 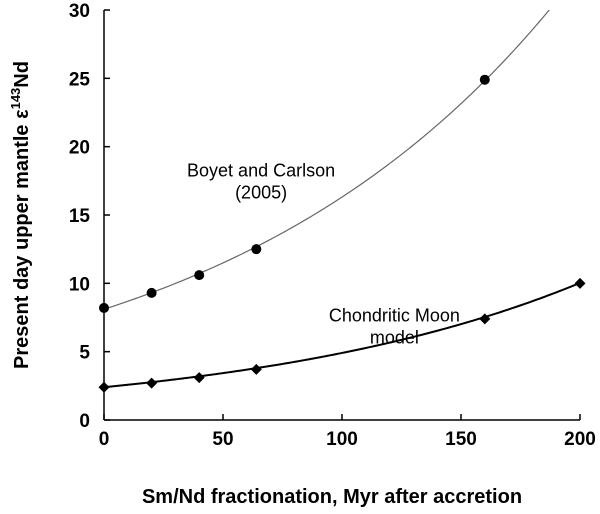 I want to click on x-tick-label: 200, so click(x=580, y=439).